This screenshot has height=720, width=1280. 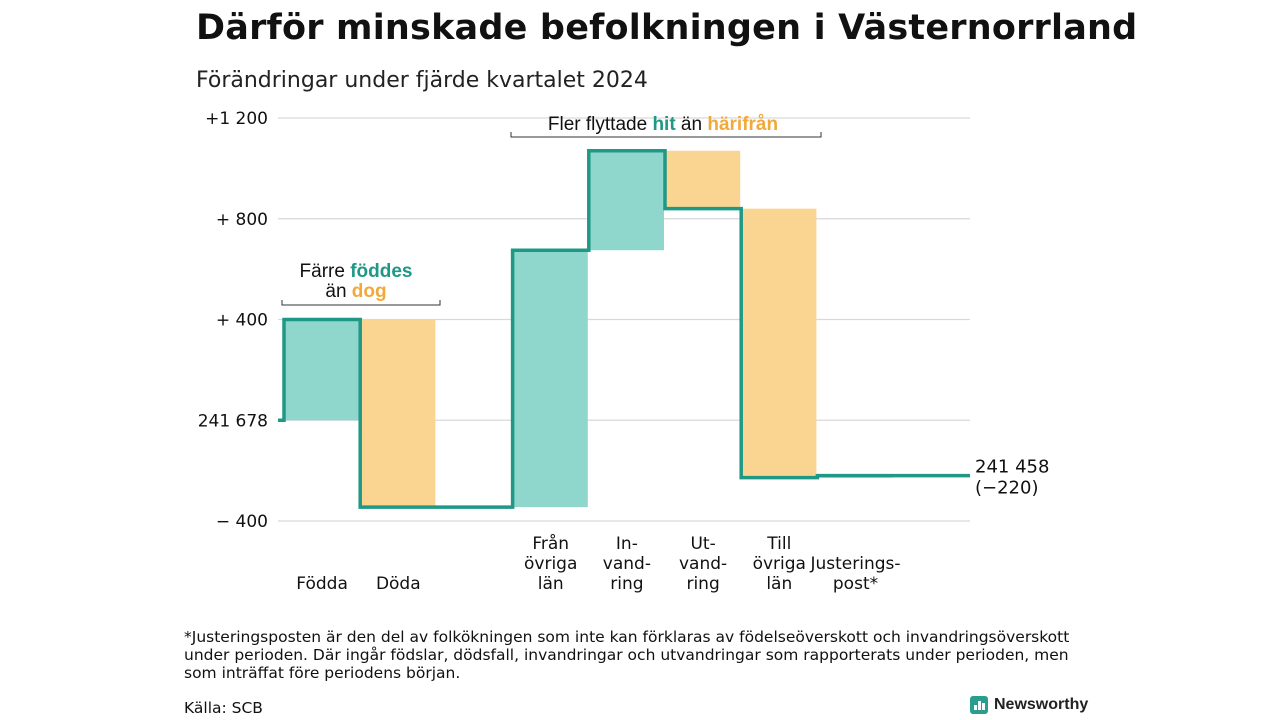 I want to click on annotation-births-deaths: än dog, so click(x=355, y=291).